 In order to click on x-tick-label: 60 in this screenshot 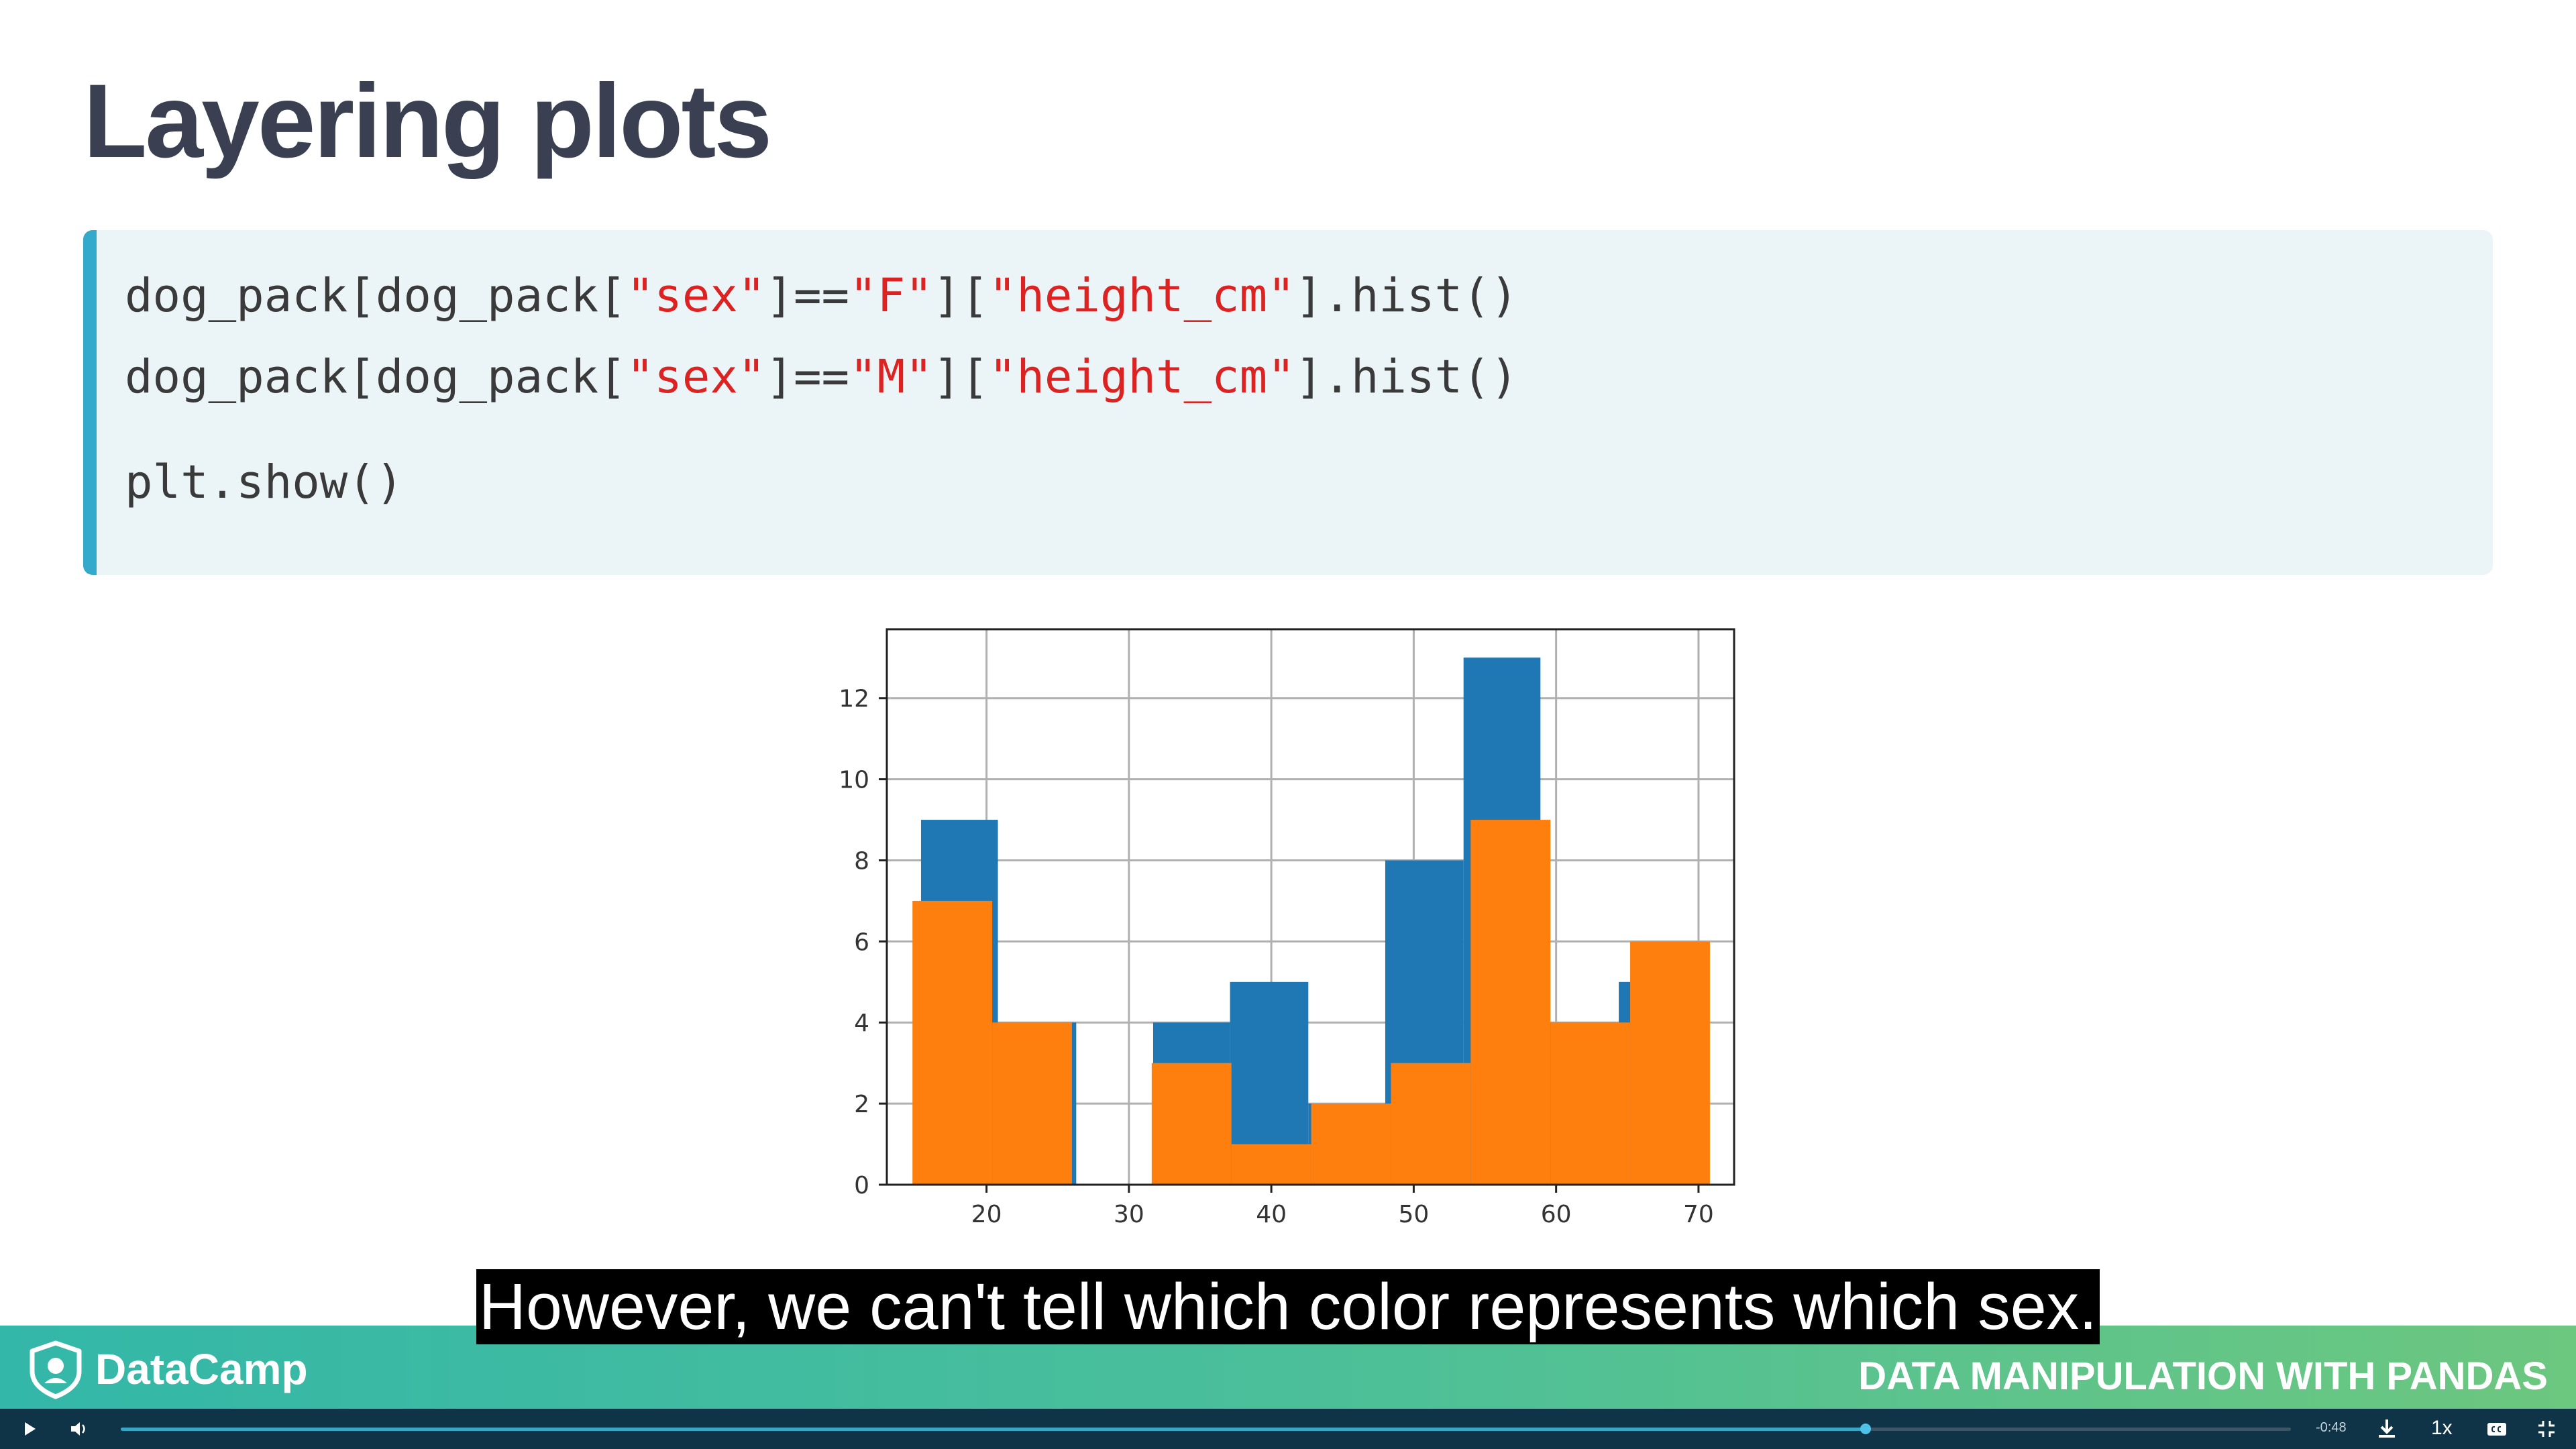, I will do `click(1556, 1214)`.